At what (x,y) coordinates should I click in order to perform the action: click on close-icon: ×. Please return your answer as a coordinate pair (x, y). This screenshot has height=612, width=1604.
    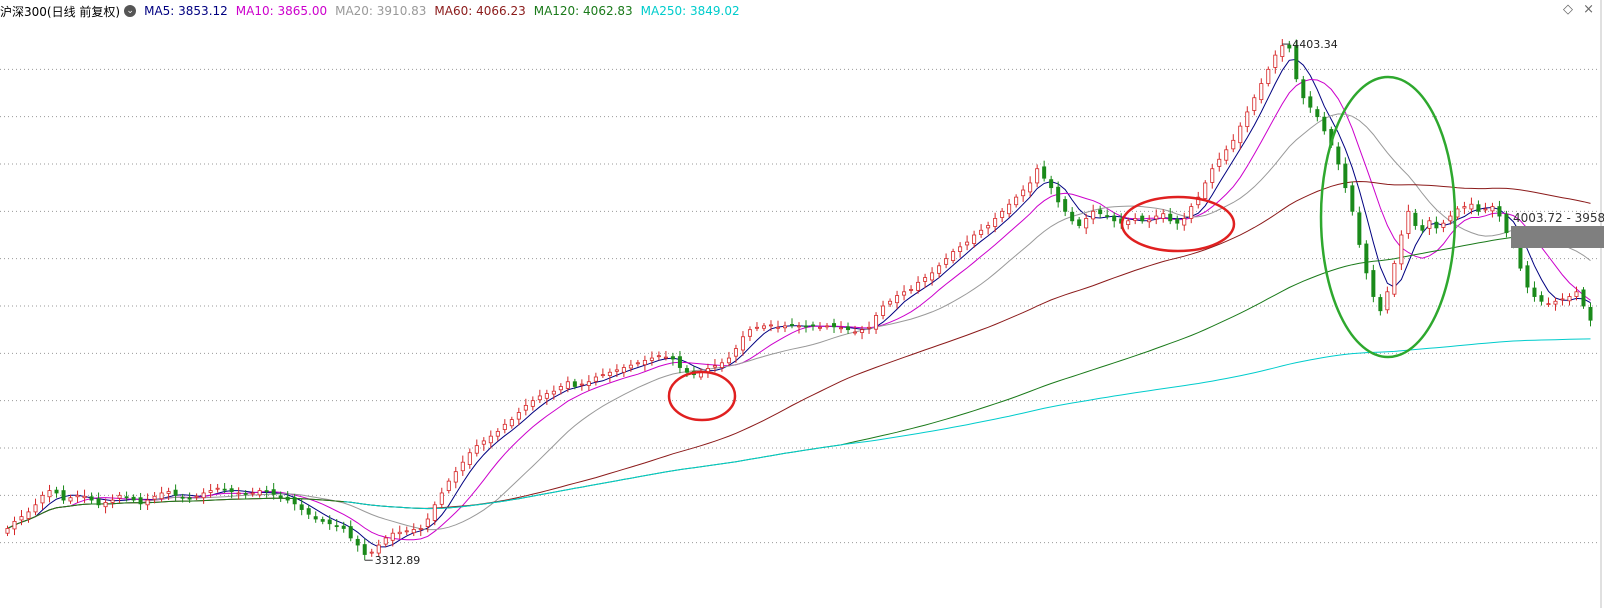
    Looking at the image, I should click on (1588, 9).